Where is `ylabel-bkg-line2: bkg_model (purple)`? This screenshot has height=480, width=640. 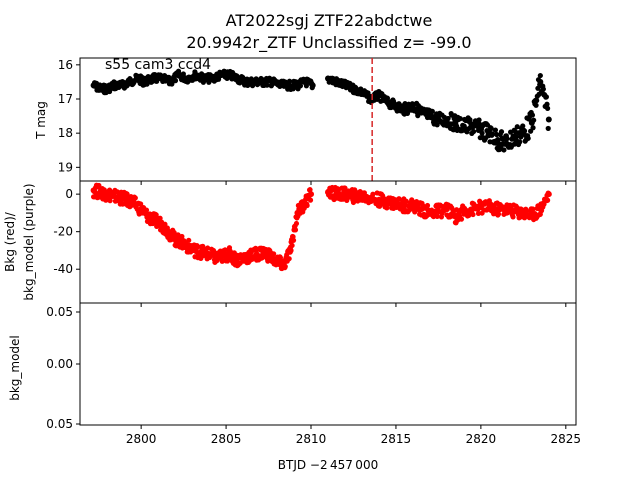
ylabel-bkg-line2: bkg_model (purple) is located at coordinates (29, 241).